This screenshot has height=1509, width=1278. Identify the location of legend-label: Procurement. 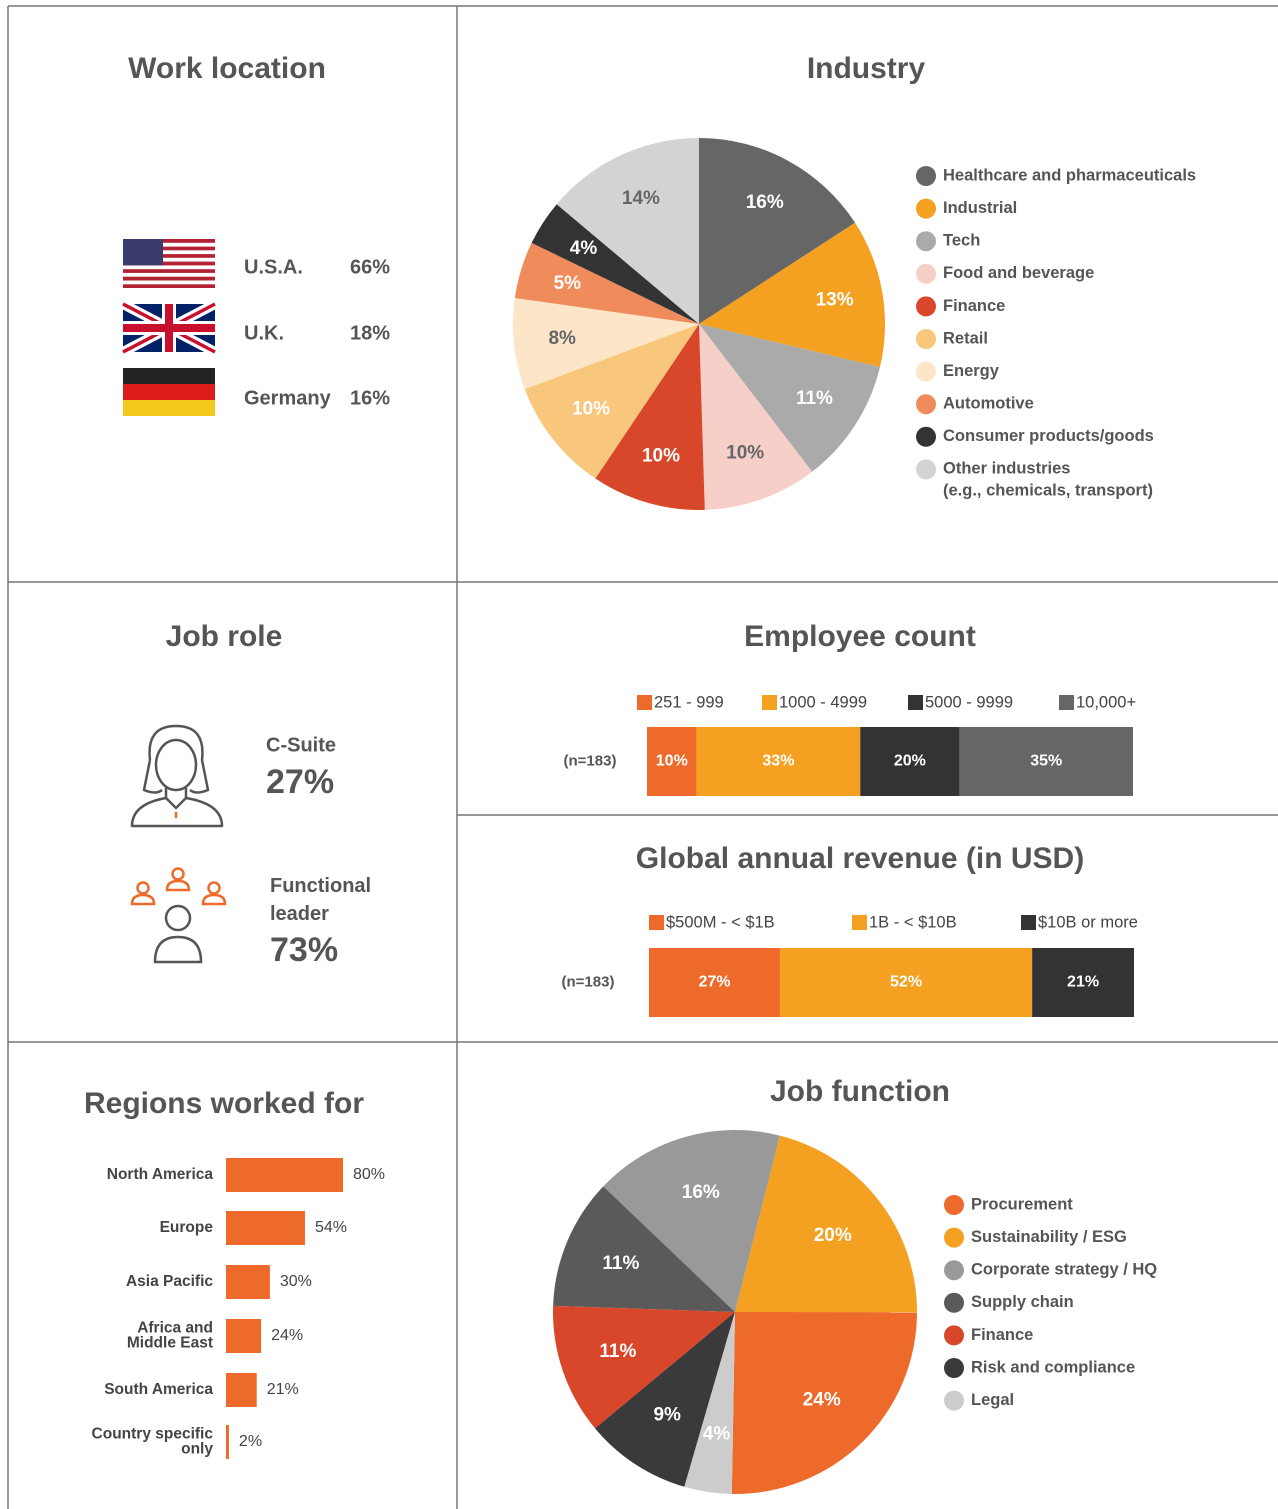
(1022, 1204).